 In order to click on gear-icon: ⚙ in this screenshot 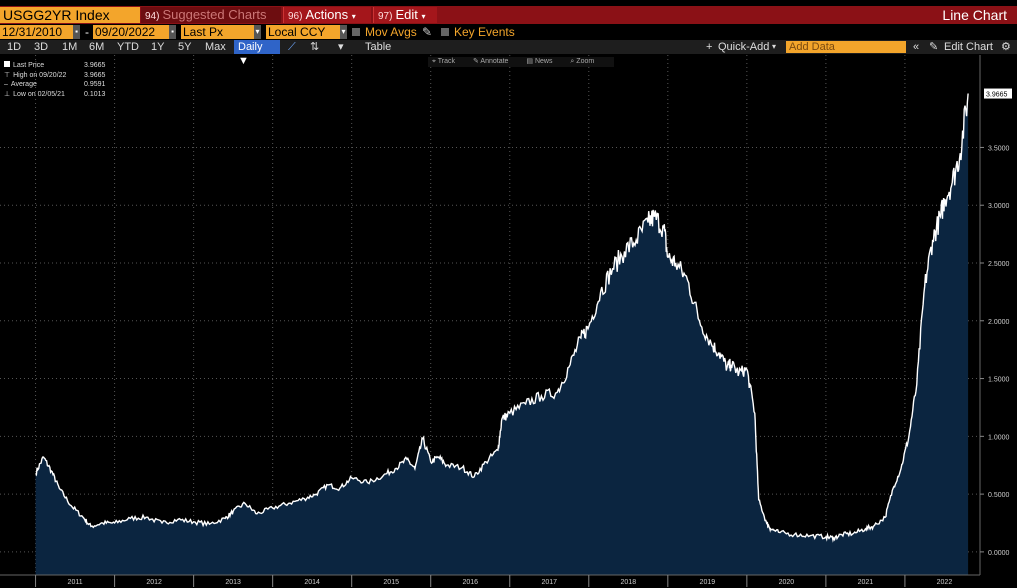, I will do `click(1006, 47)`.